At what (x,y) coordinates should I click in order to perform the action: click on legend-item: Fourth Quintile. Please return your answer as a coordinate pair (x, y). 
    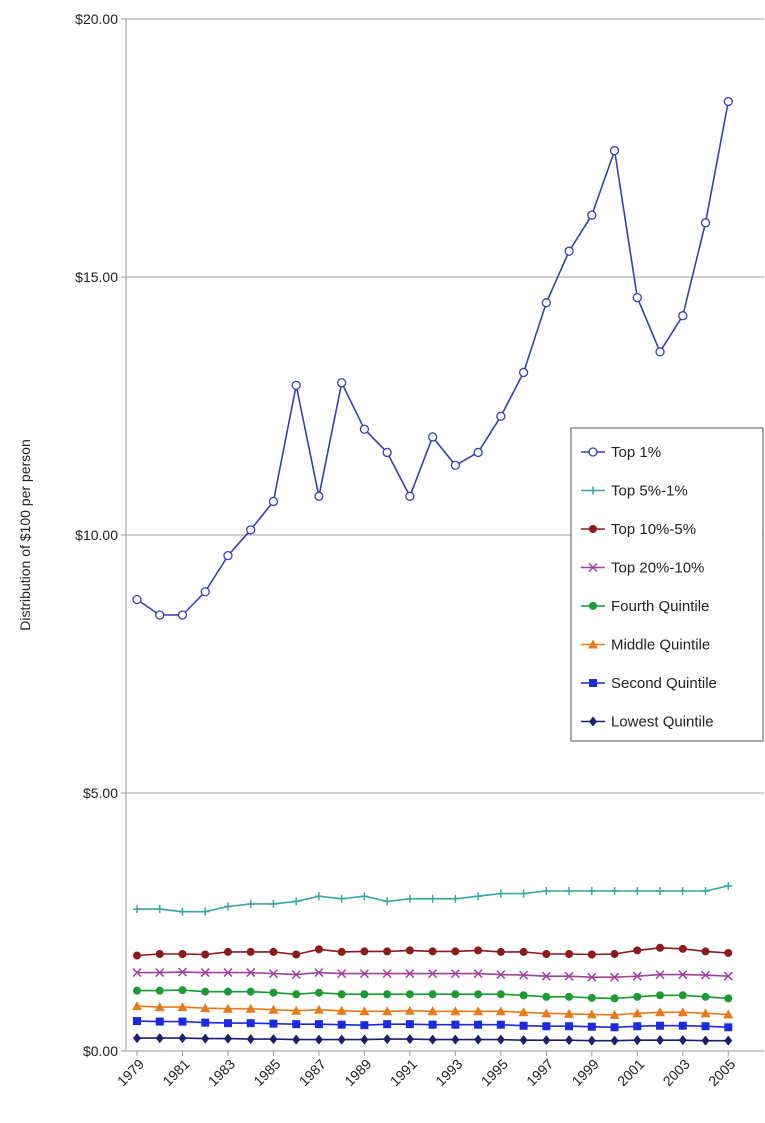
    Looking at the image, I should click on (645, 606).